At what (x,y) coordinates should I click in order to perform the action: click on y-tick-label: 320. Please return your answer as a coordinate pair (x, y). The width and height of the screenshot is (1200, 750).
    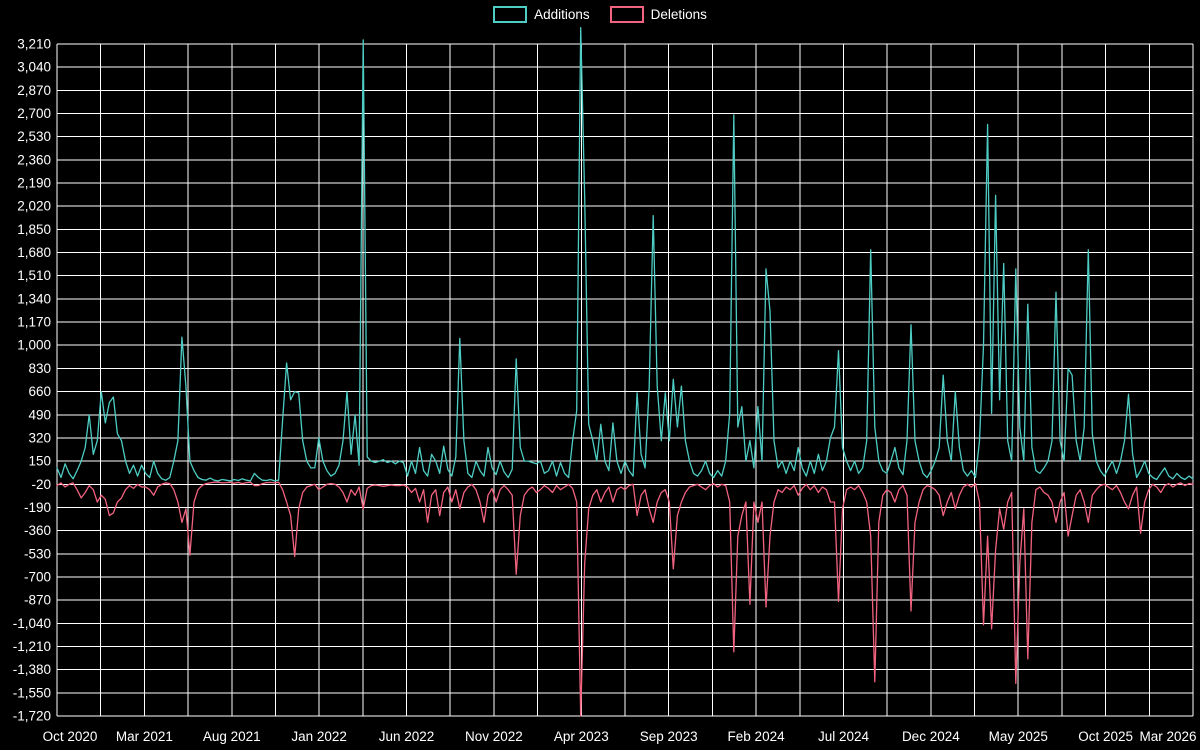
    Looking at the image, I should click on (39, 437).